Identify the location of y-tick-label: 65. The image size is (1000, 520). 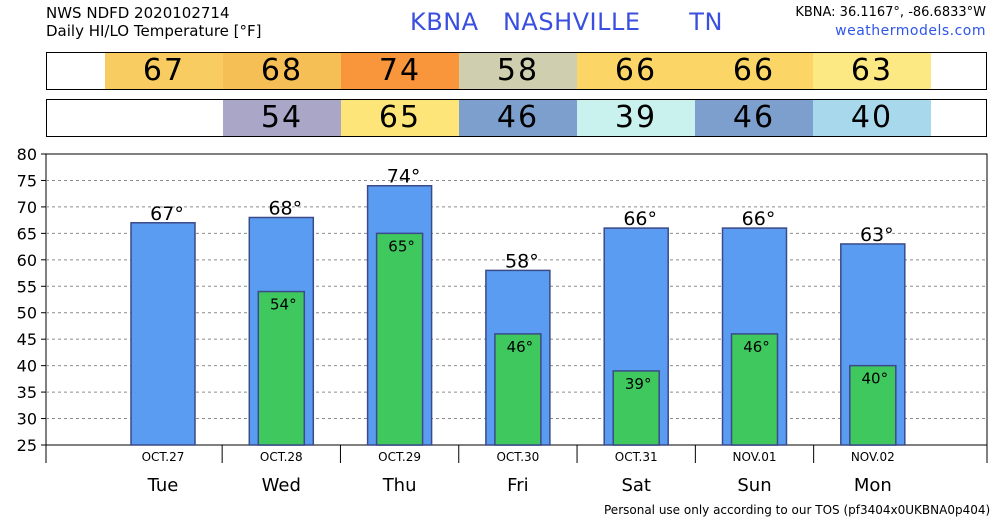
(27, 233).